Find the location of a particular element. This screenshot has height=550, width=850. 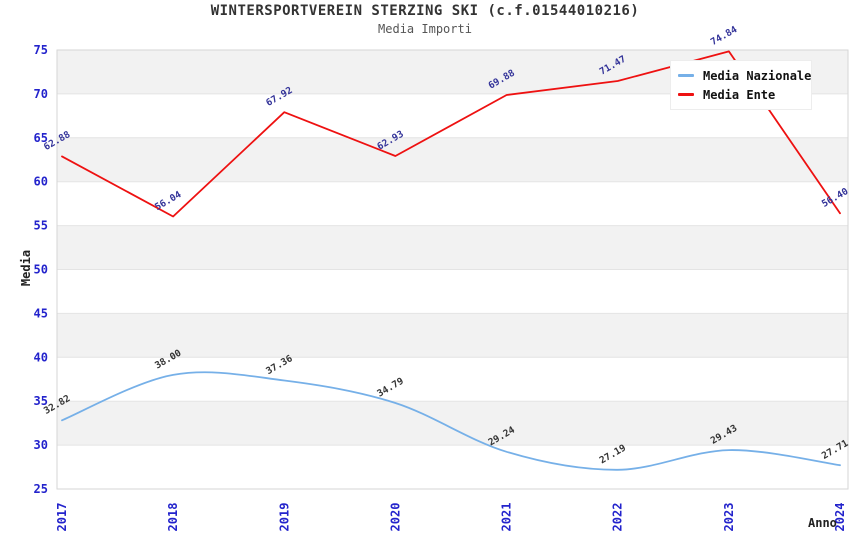

legend-item-media-ente: Media Ente is located at coordinates (742, 94).